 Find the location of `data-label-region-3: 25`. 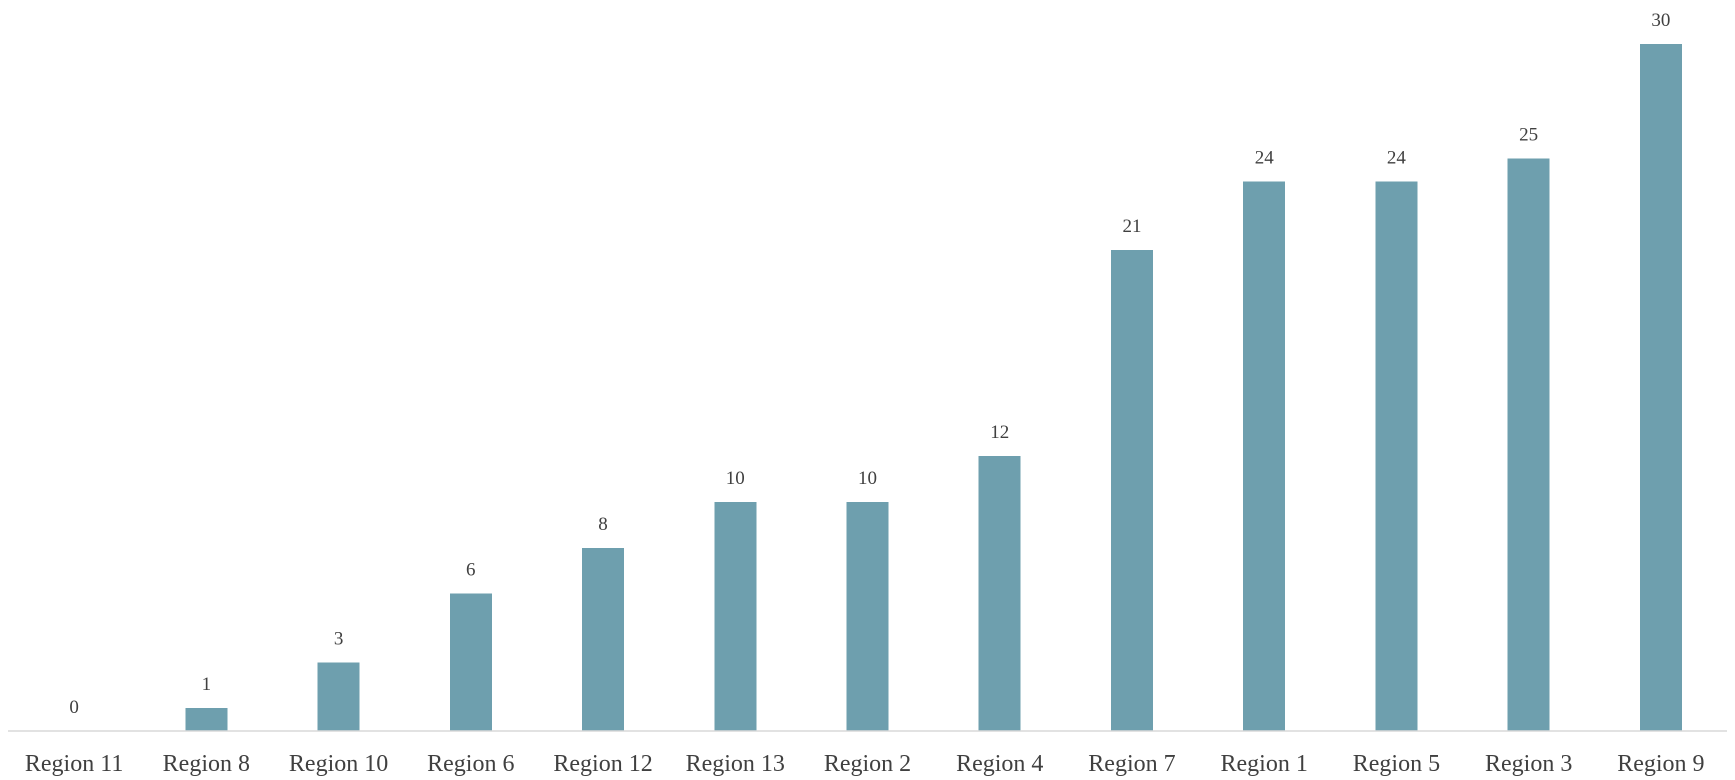

data-label-region-3: 25 is located at coordinates (1528, 135).